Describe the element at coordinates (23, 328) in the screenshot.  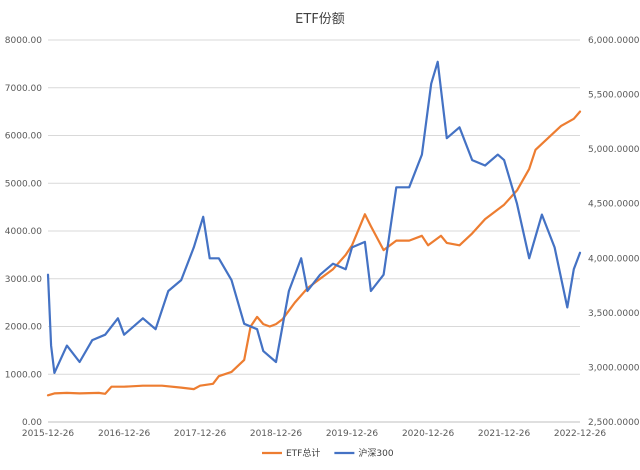
I see `y-left-tick-label: 2000.00` at that location.